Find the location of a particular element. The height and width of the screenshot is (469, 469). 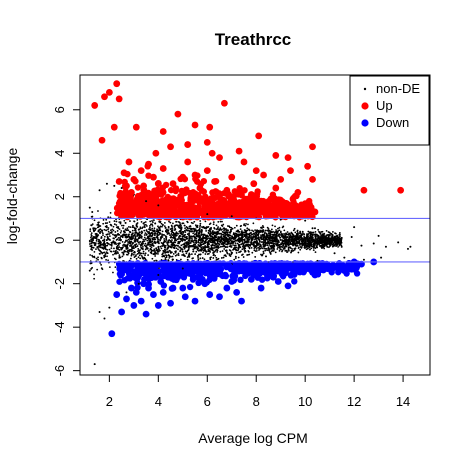

x-axis: 2 4 6 8 10 12 14 is located at coordinates (258, 391).